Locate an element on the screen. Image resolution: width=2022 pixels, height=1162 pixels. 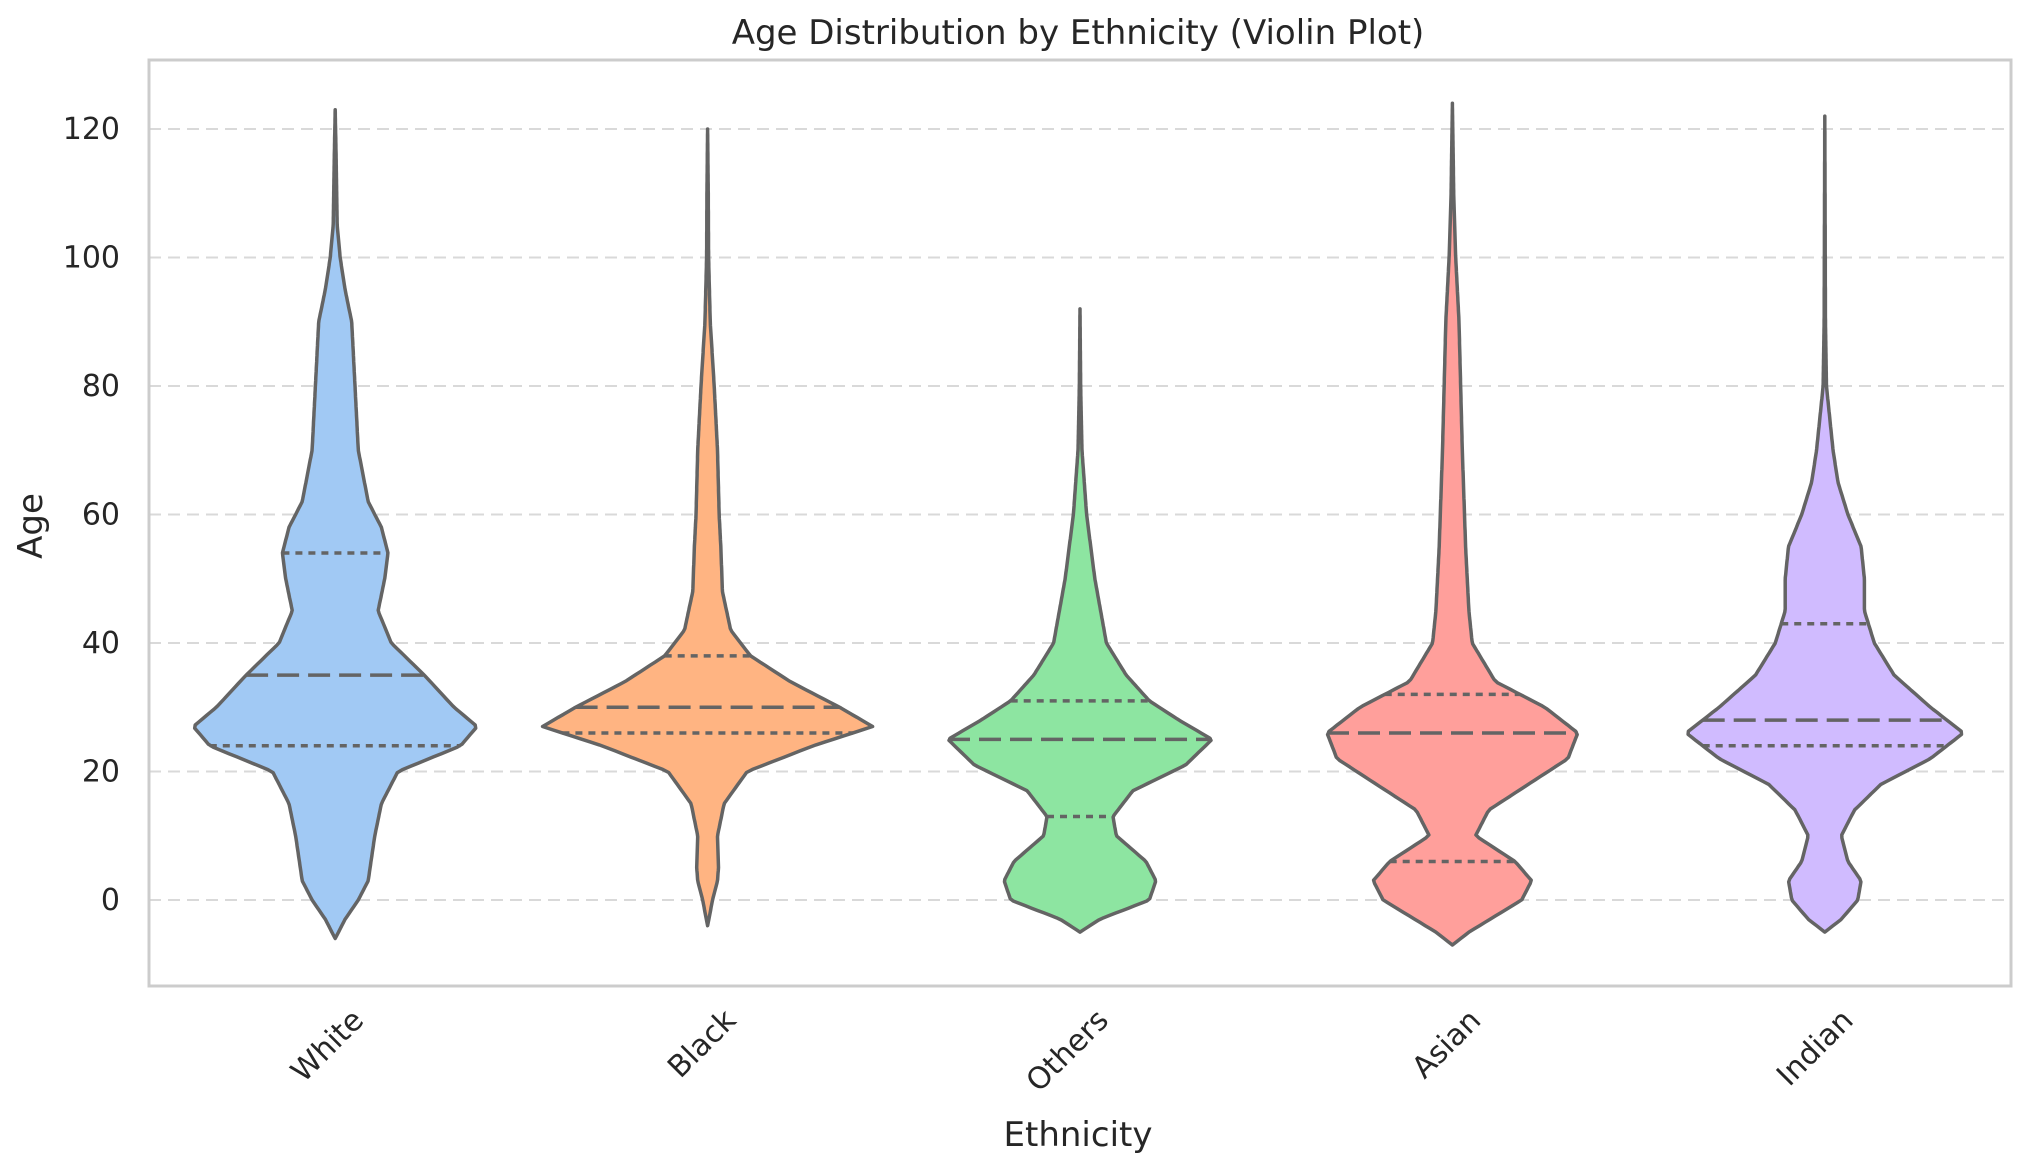
x-tick-label: White is located at coordinates (327, 1046).